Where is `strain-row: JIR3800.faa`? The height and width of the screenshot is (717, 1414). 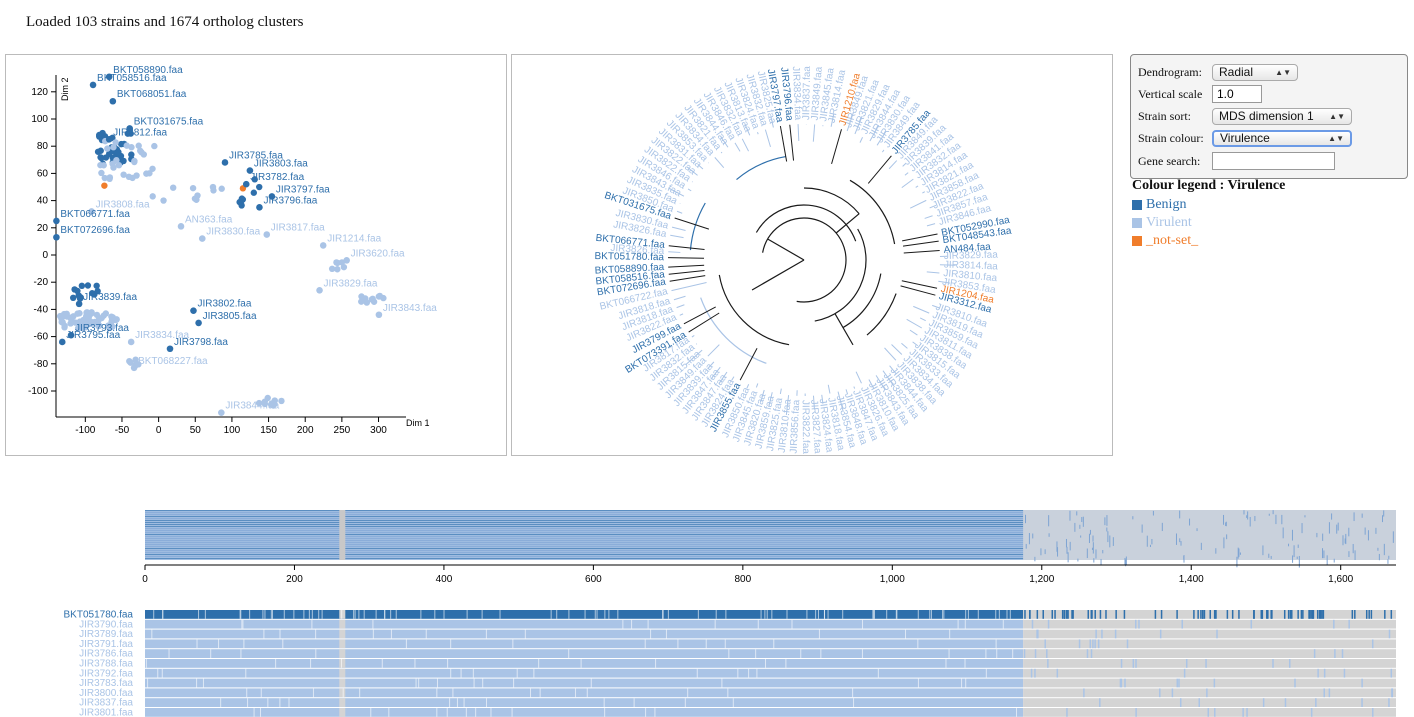 strain-row: JIR3800.faa is located at coordinates (737, 693).